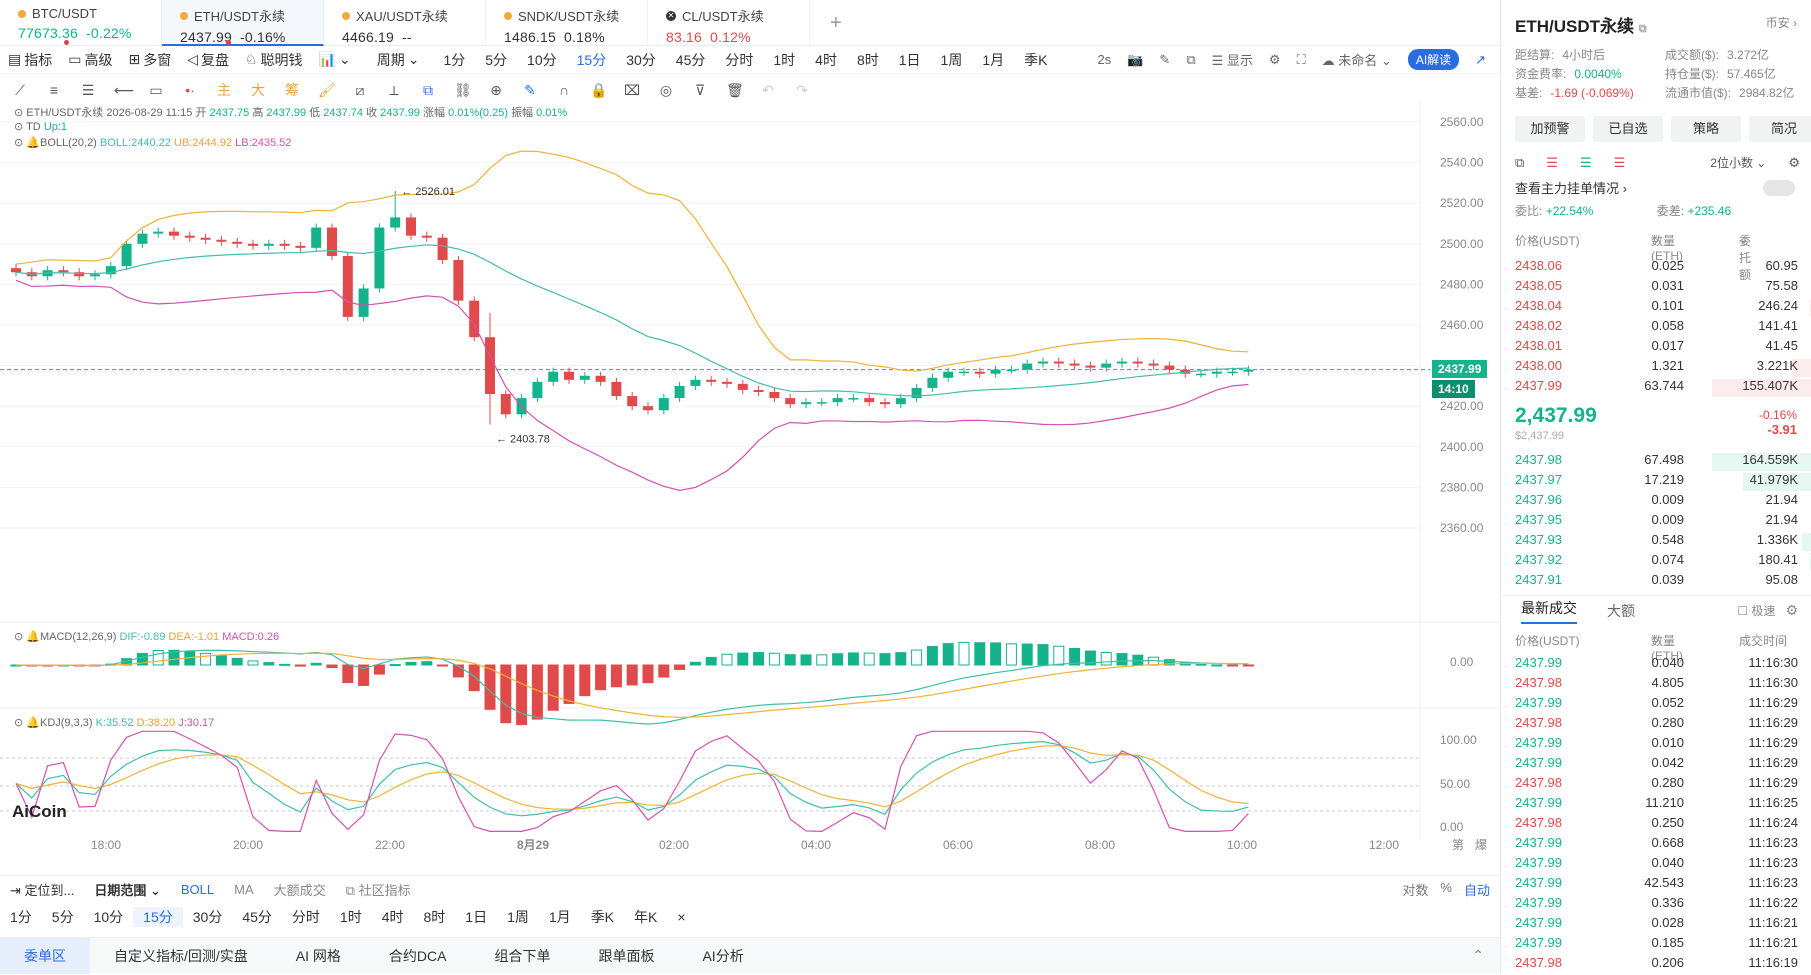 The image size is (1811, 975). Describe the element at coordinates (156, 90) in the screenshot. I see `rectangle-icon: ▭` at that location.